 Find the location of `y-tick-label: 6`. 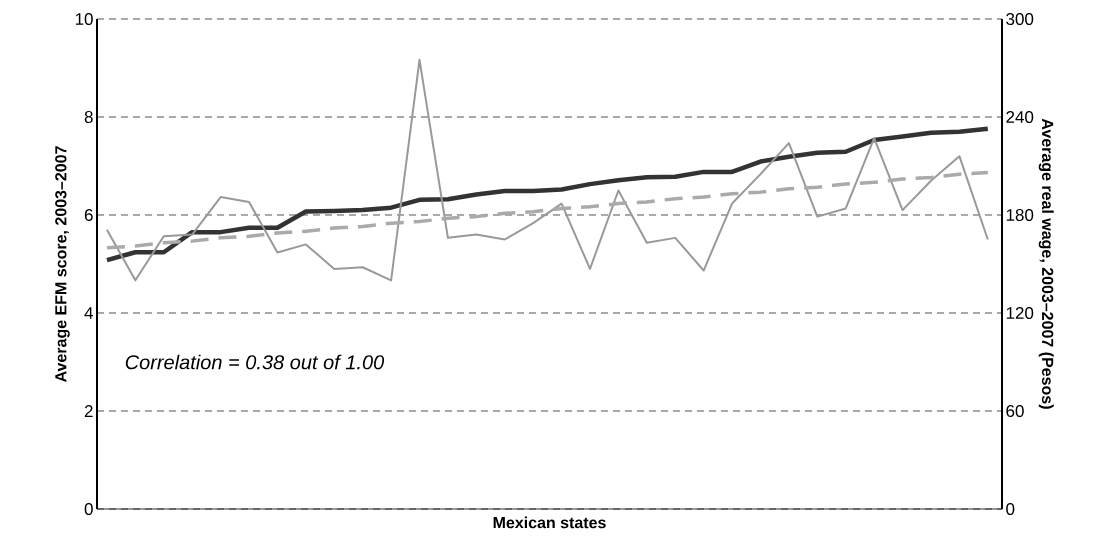

y-tick-label: 6 is located at coordinates (88, 215).